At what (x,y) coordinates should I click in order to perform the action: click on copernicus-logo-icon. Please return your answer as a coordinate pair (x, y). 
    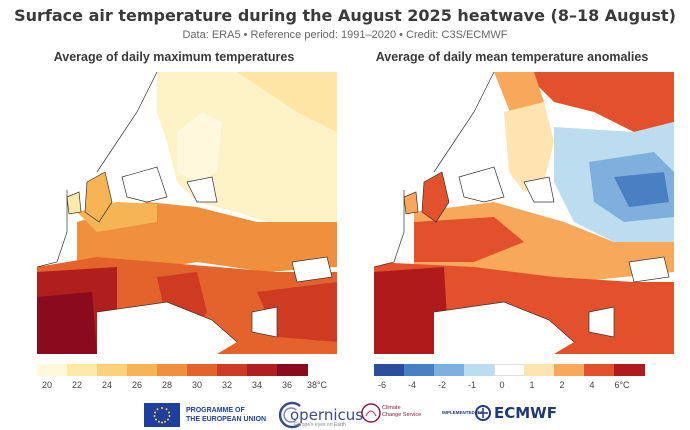
    Looking at the image, I should click on (289, 415).